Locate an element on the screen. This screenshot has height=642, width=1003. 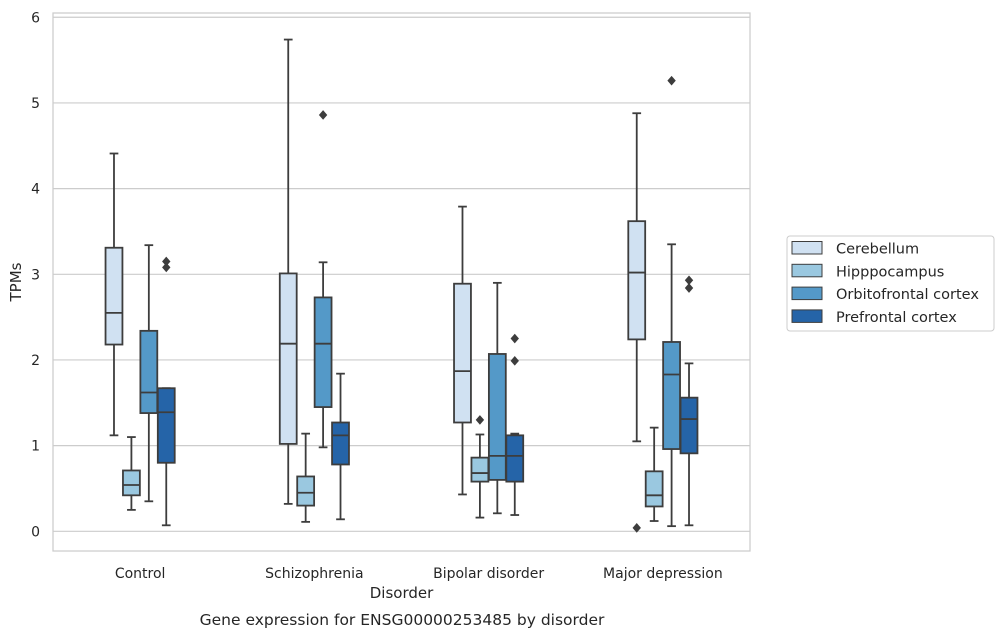
x-tick-label: Schizophrenia is located at coordinates (314, 574).